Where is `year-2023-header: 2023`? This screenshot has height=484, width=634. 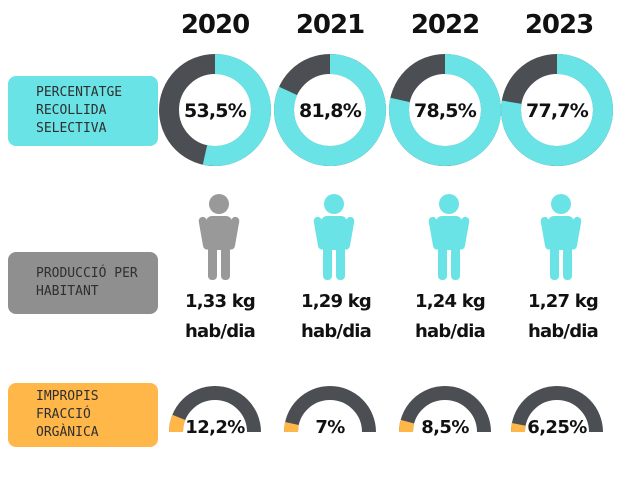
year-2023-header: 2023 is located at coordinates (559, 25).